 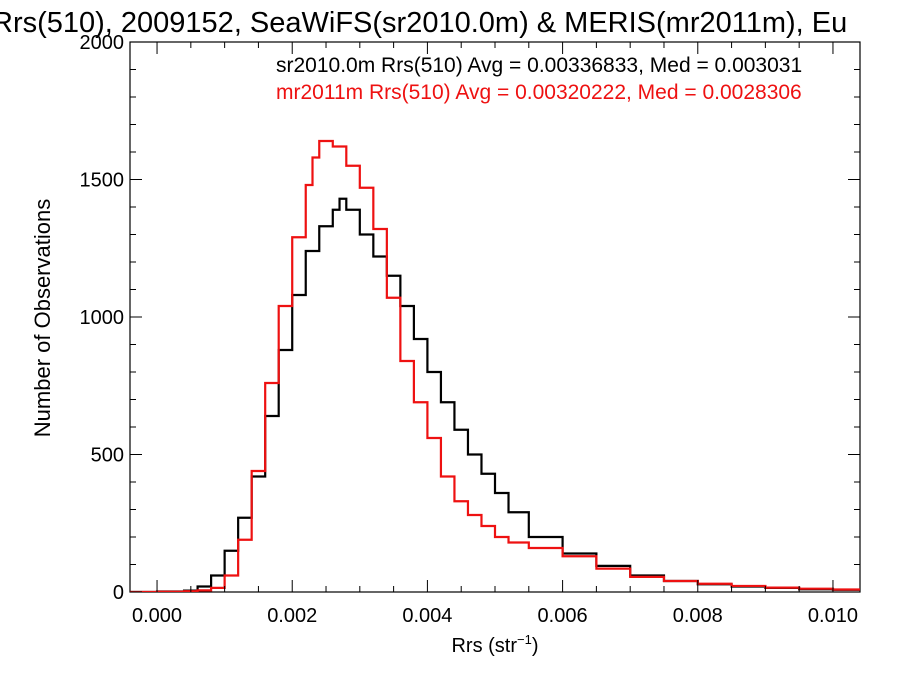 I want to click on y-axis-label: Number of Observations, so click(x=42, y=318).